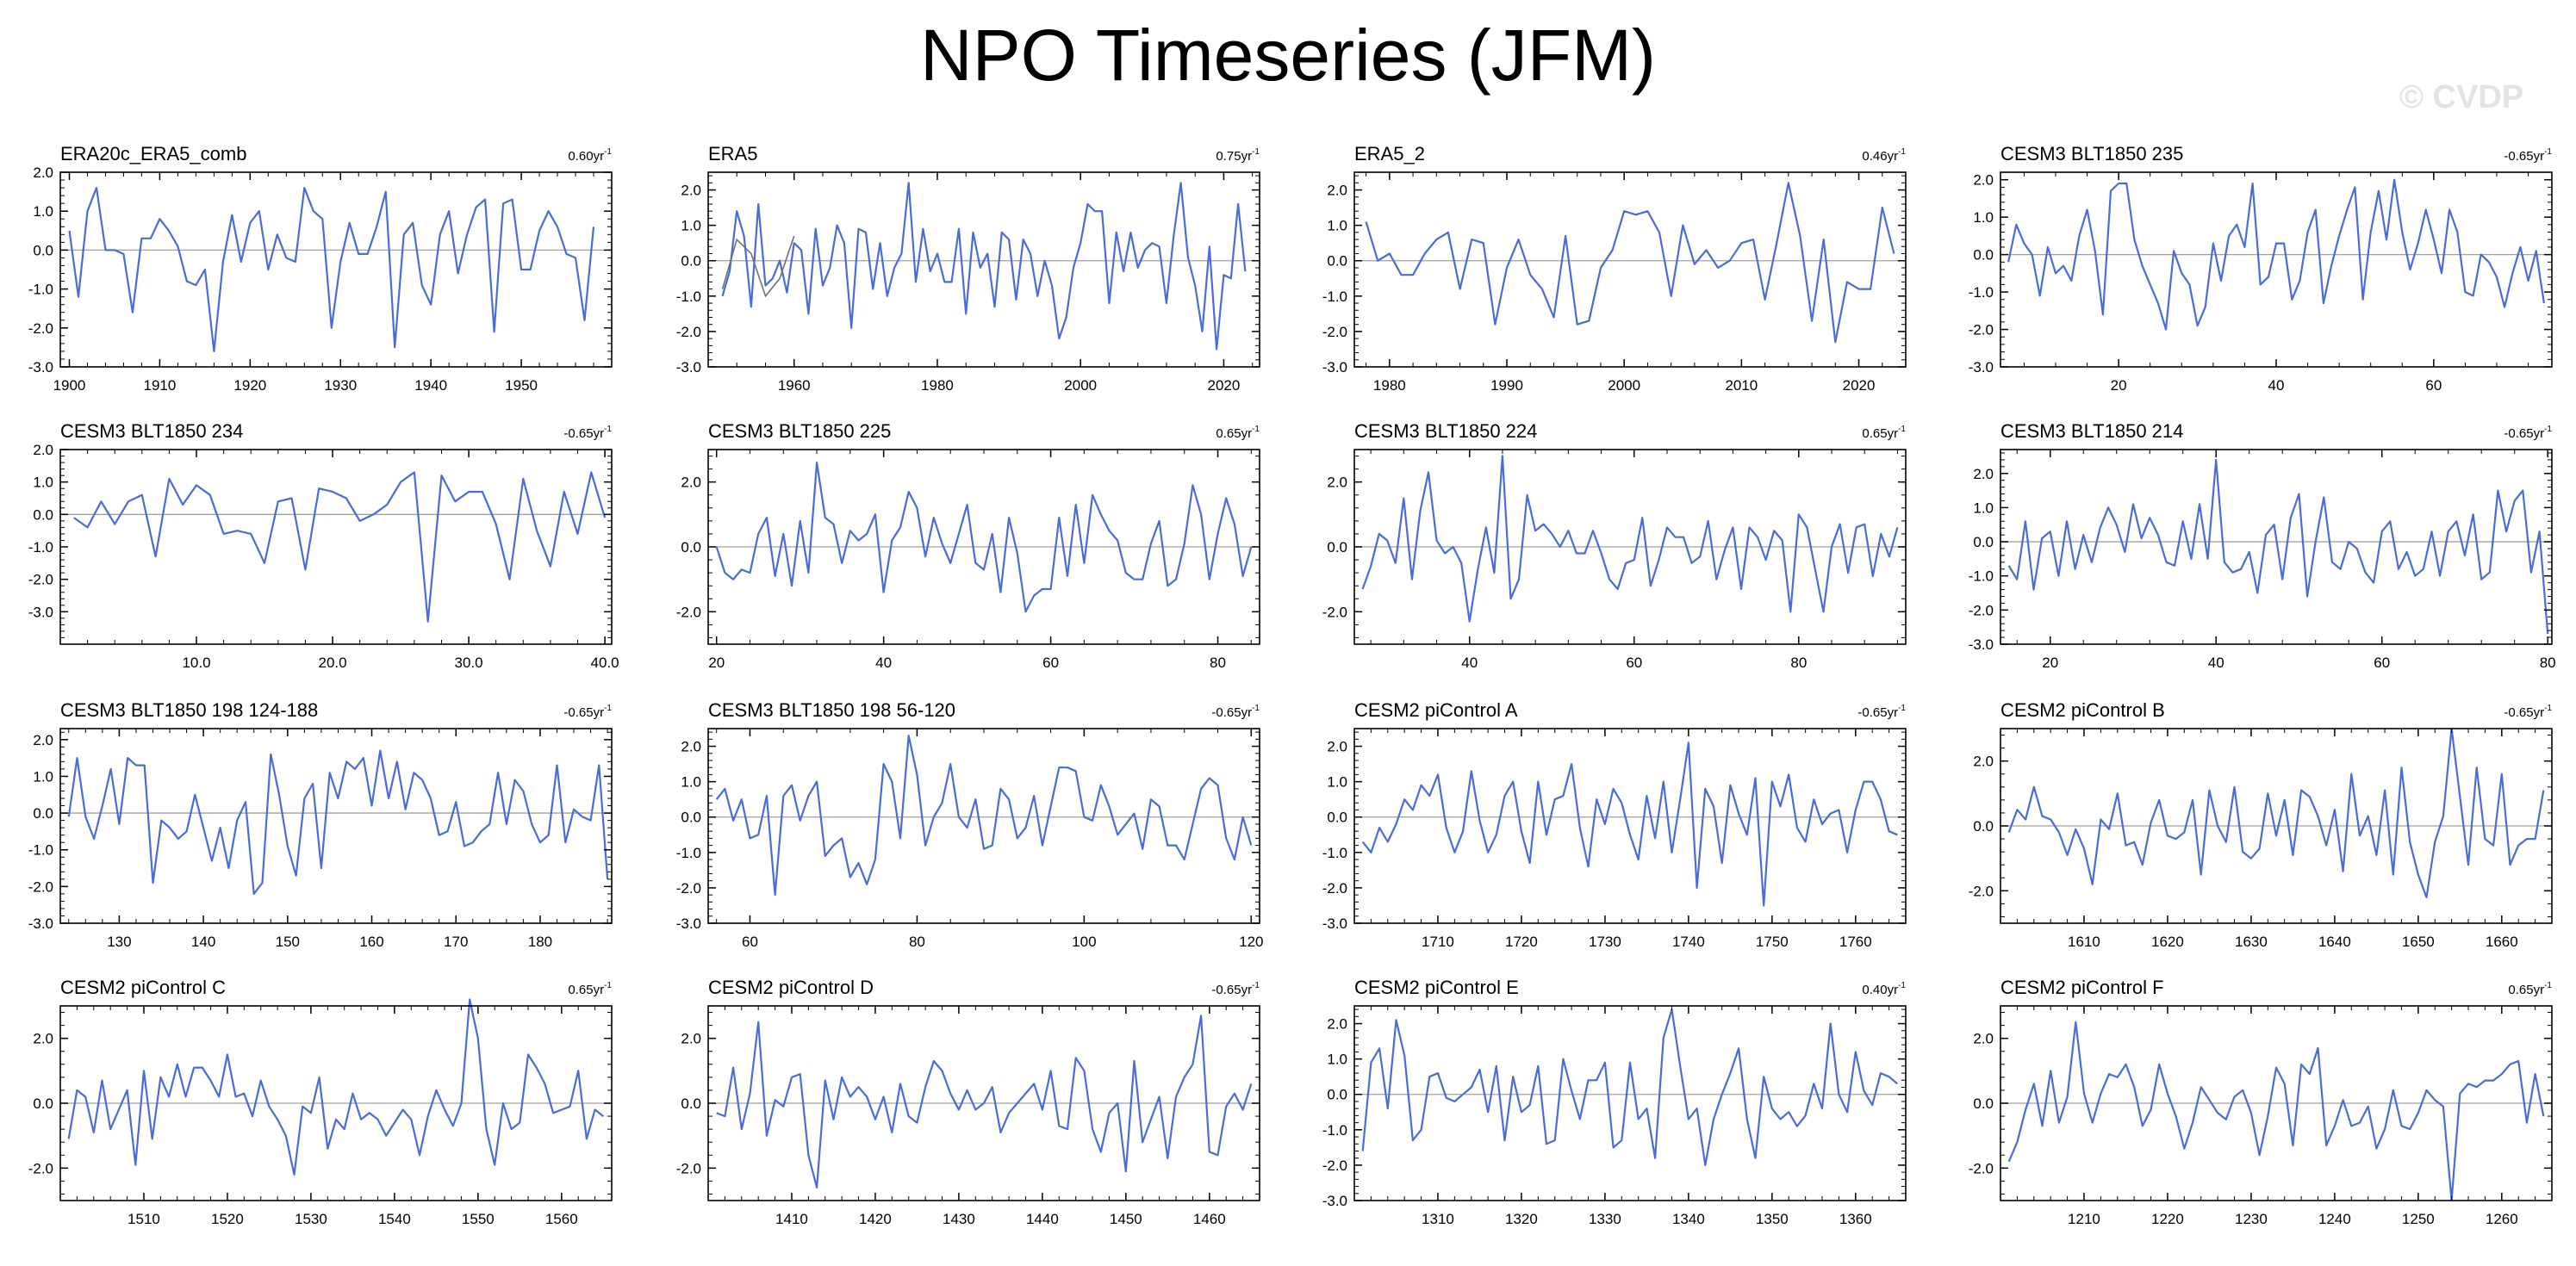 This screenshot has width=2576, height=1266. What do you see at coordinates (1234, 156) in the screenshot?
I see `trend-value: 0.75yr` at bounding box center [1234, 156].